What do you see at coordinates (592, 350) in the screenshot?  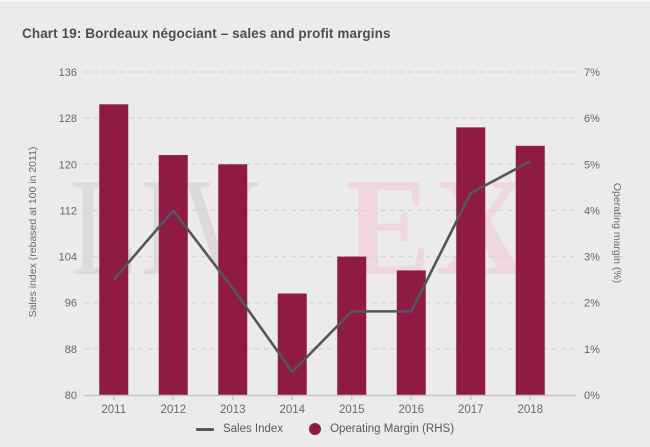 I see `y-tick-label-right: 1%` at bounding box center [592, 350].